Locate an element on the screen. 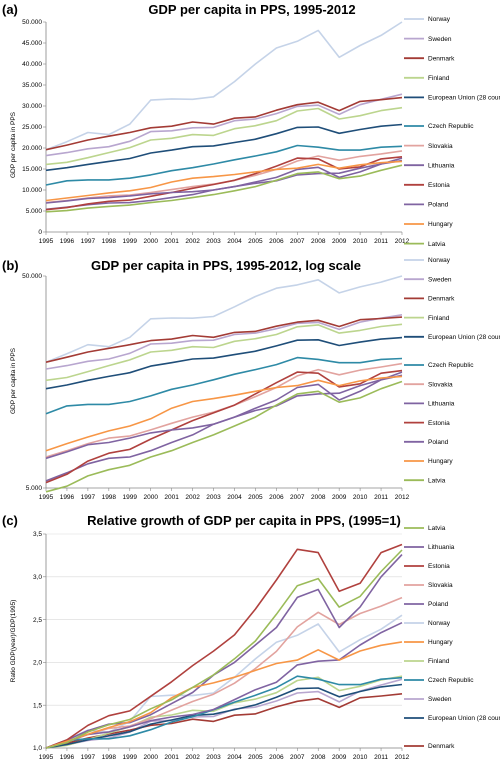 The height and width of the screenshot is (767, 500). y-tick-label: 2,5 is located at coordinates (37, 620).